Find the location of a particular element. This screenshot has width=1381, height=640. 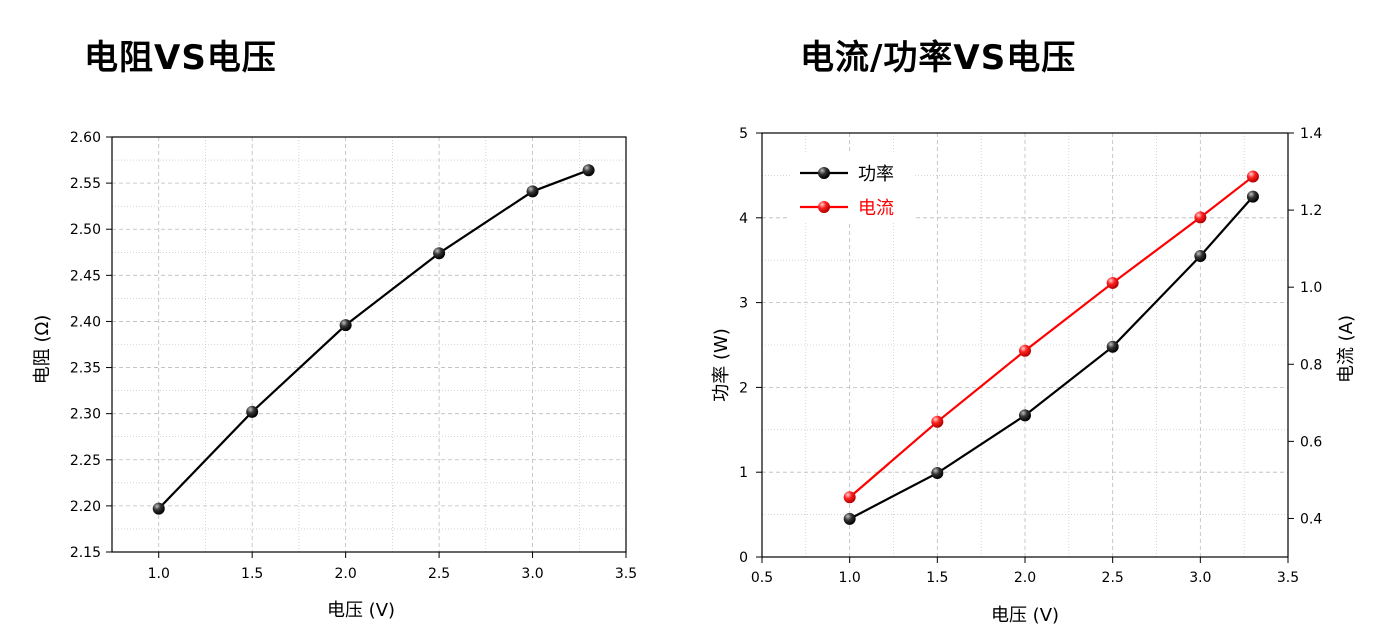

tick-label-y-right: 0.4 is located at coordinates (1311, 519).